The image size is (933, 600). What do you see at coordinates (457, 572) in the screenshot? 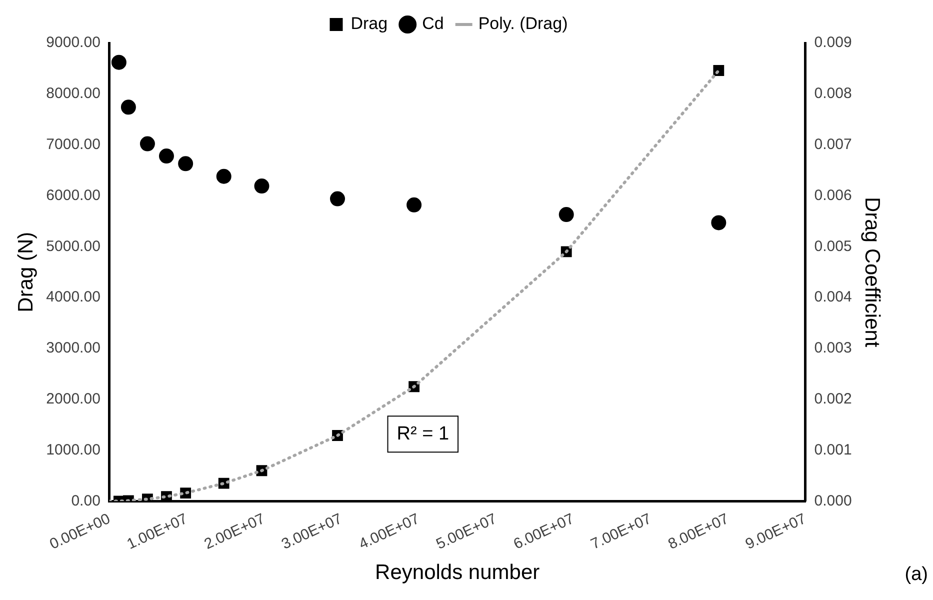
I see `x-axis-title: Reynolds number` at bounding box center [457, 572].